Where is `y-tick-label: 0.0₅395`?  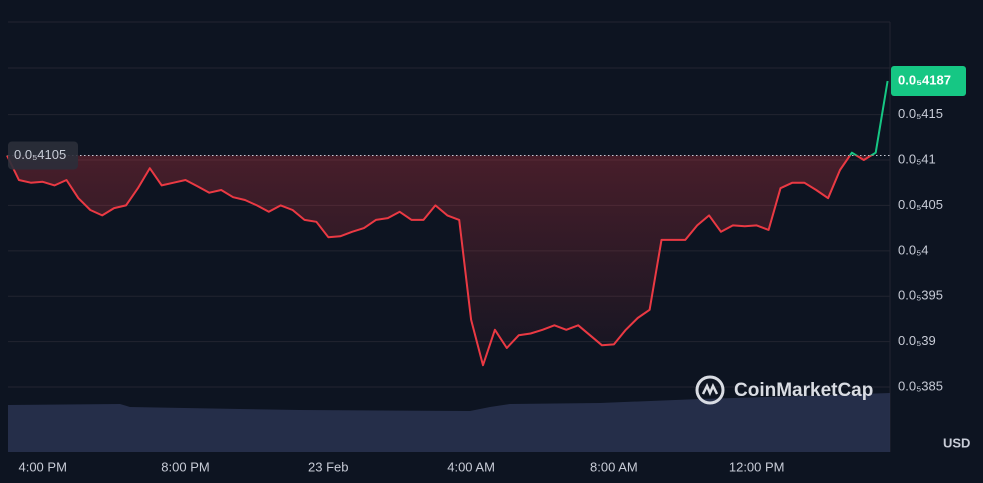
y-tick-label: 0.0₅395 is located at coordinates (920, 295).